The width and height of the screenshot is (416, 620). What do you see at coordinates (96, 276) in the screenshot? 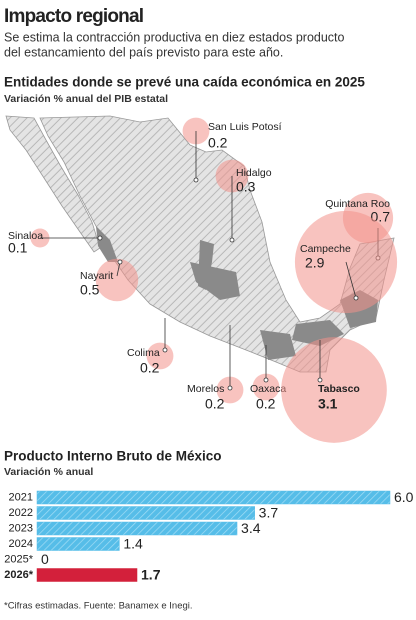
I see `state-name: Nayarit` at bounding box center [96, 276].